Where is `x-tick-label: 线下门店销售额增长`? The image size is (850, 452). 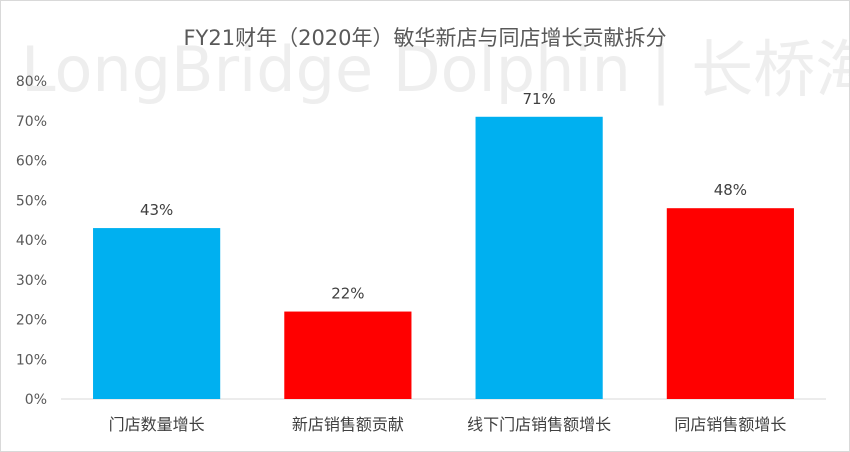 x-tick-label: 线下门店销售额增长 is located at coordinates (539, 424).